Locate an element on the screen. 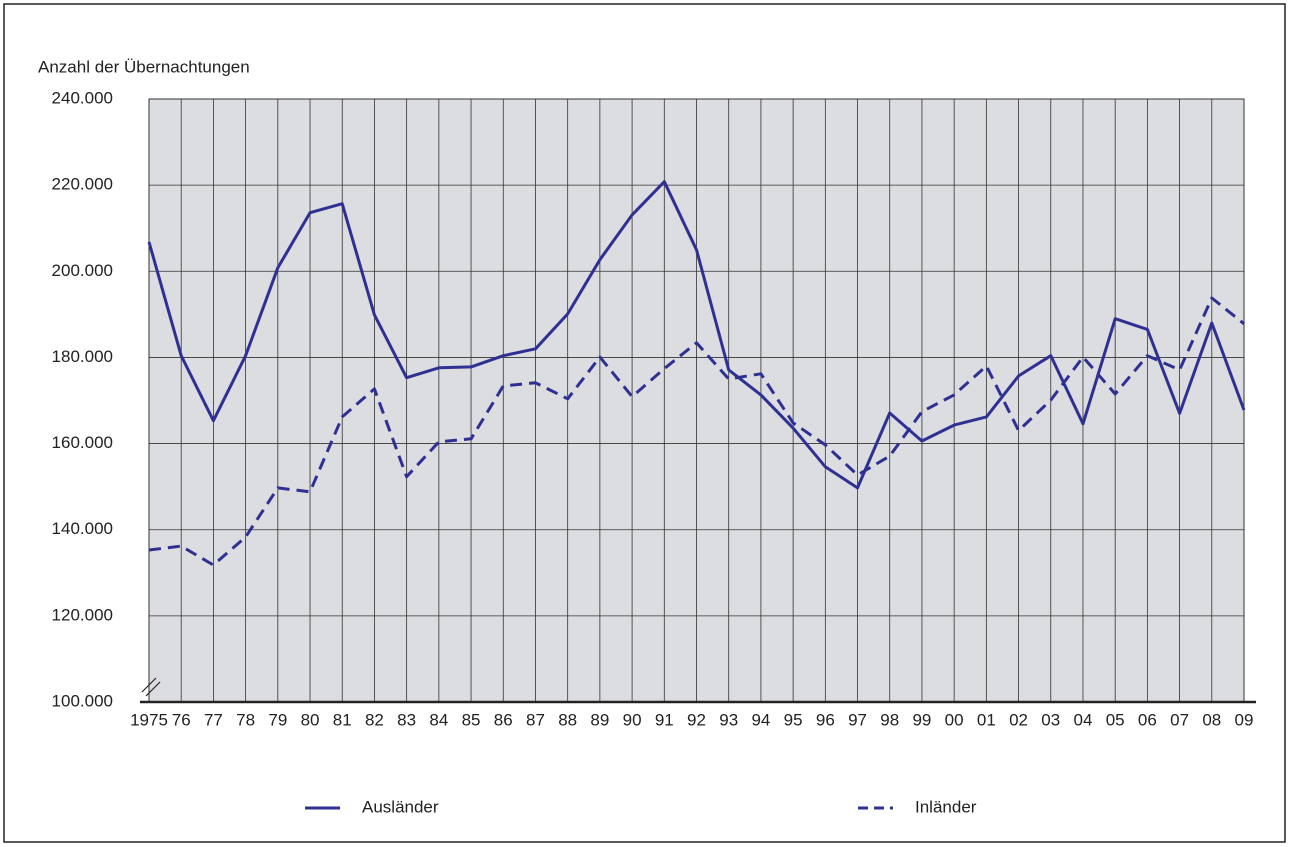  x-tick-label: 92 is located at coordinates (696, 719).